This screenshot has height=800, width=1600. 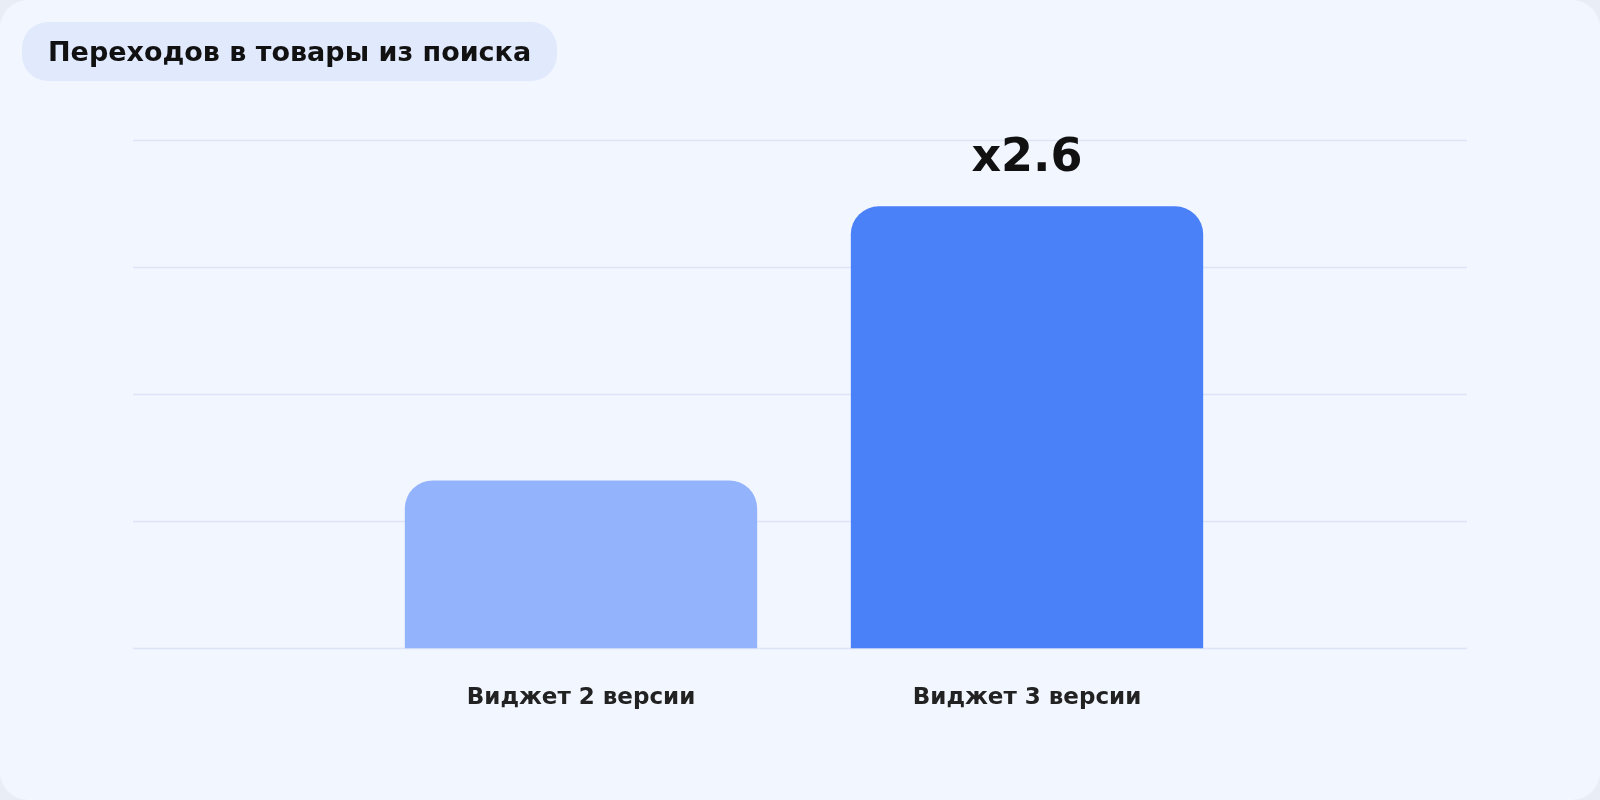 I want to click on chart-title: Переходов в товары из поиска, so click(x=290, y=51).